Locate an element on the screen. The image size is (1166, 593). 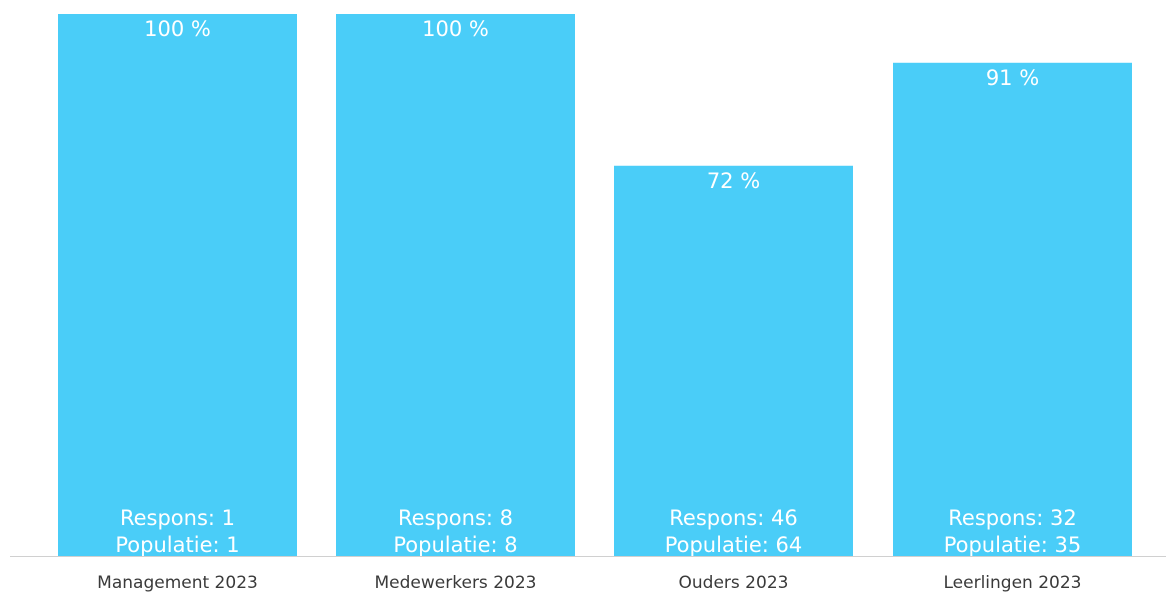
populatie-label-3: Populatie: 64 is located at coordinates (734, 545).